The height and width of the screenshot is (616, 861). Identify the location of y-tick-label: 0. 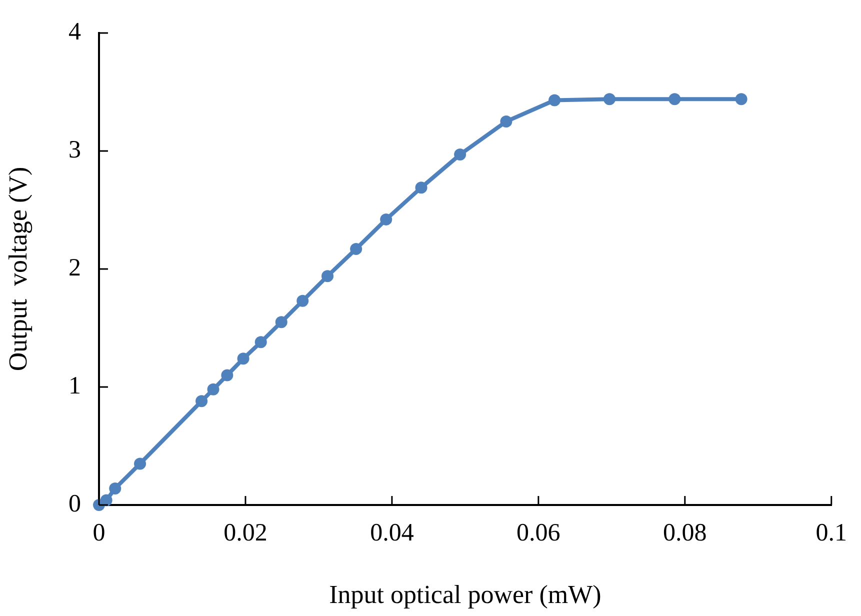
(74, 504).